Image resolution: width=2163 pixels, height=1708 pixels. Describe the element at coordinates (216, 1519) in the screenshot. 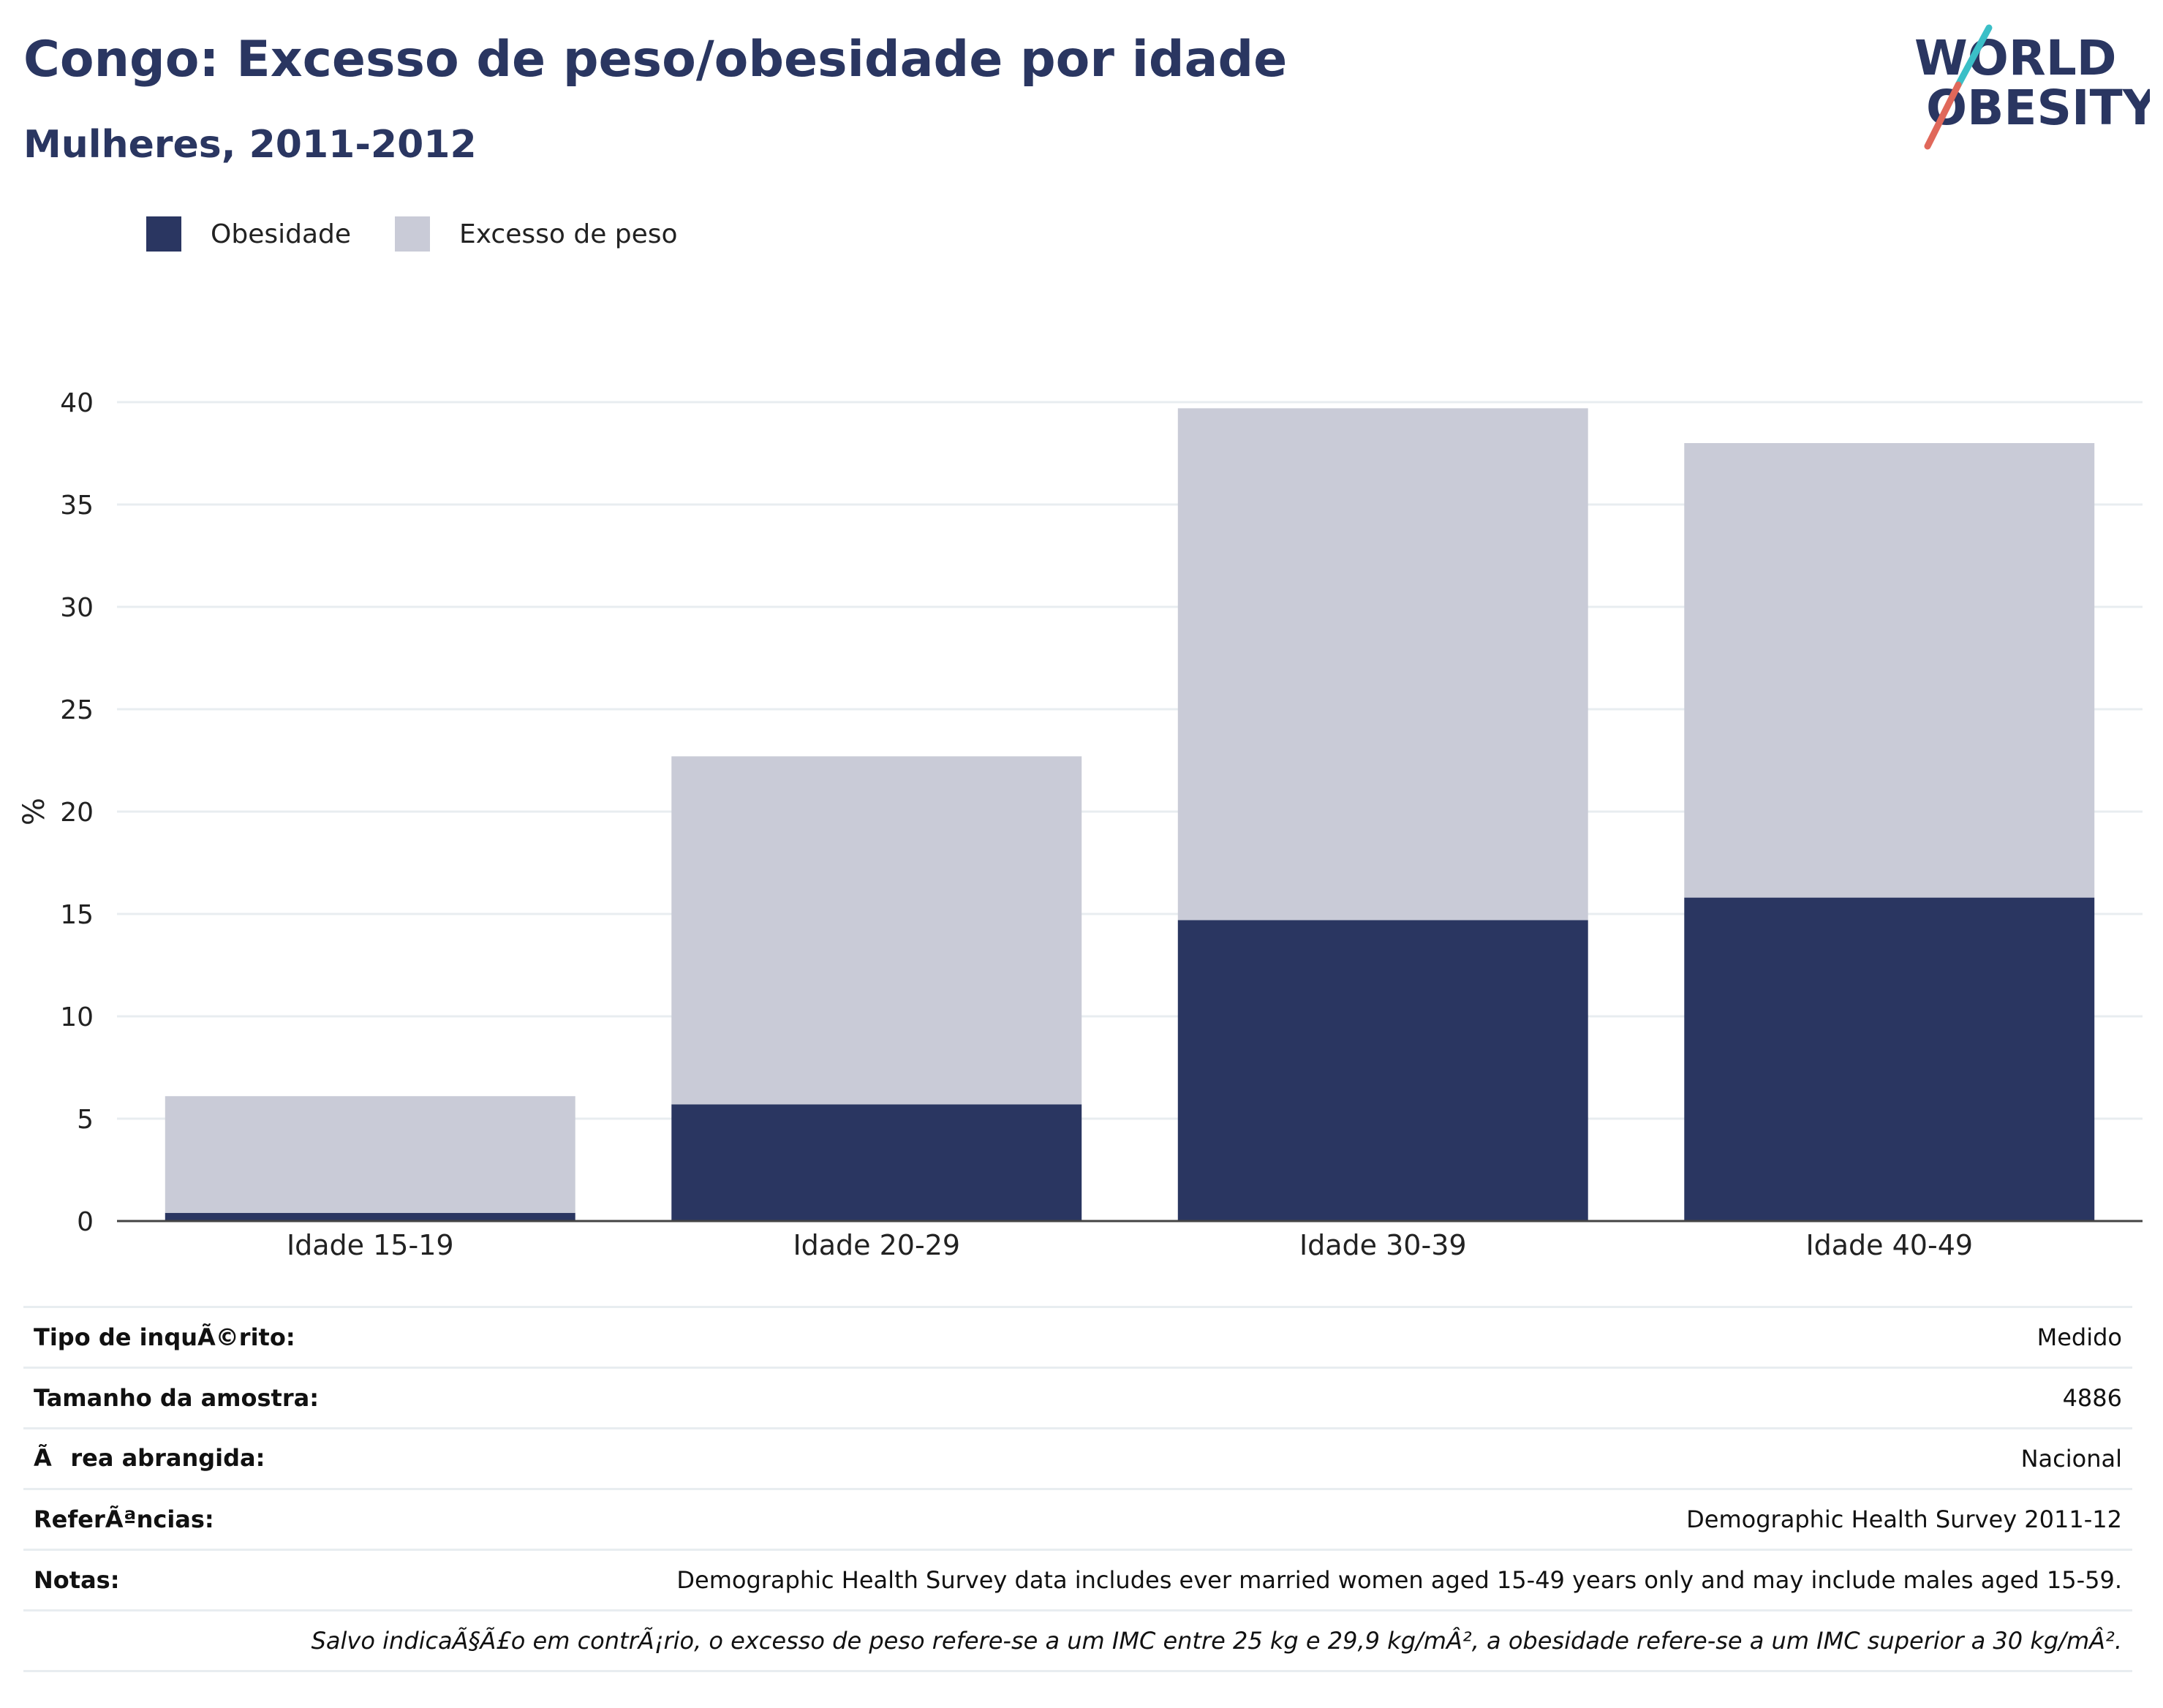

I see `info-label: ReferÃªncias:` at that location.